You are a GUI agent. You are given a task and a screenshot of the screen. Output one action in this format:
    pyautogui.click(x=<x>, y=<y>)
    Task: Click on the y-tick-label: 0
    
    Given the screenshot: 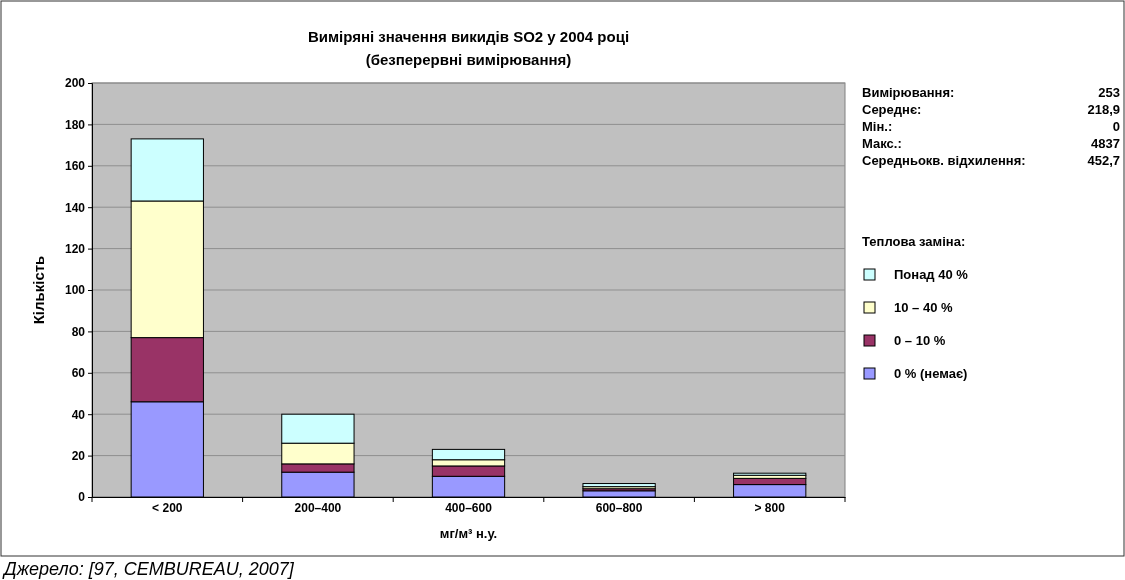 What is the action you would take?
    pyautogui.click(x=82, y=497)
    